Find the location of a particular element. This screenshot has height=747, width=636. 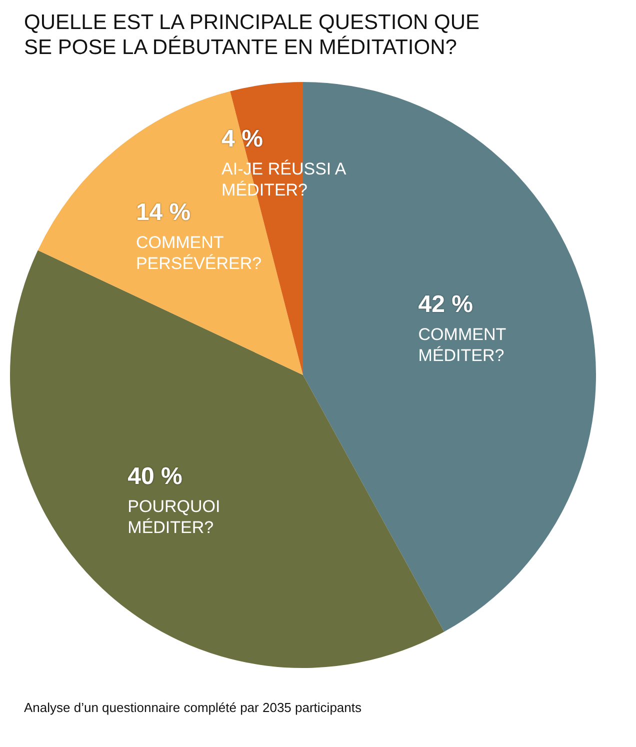

slice-label: AI-JE RÉUSSI A MÉDITER? is located at coordinates (284, 179).